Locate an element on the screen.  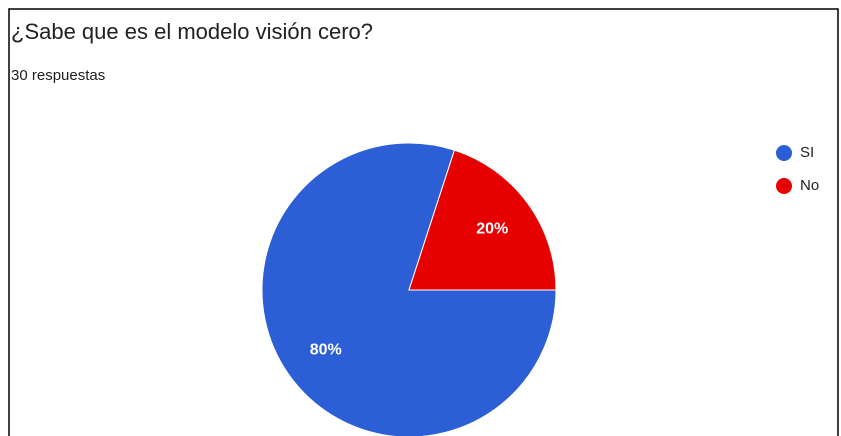
chart-subtitle: 30 respuestas is located at coordinates (58, 75).